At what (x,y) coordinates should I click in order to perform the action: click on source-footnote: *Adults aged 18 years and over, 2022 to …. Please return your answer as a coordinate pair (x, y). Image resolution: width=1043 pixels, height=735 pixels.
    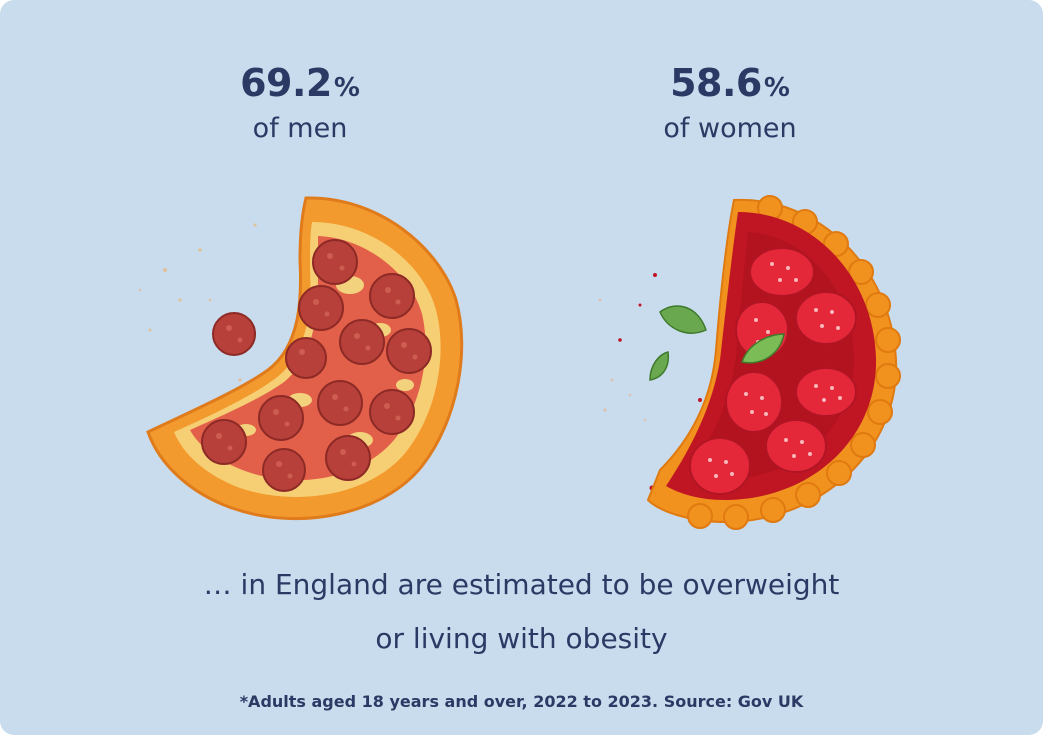
    Looking at the image, I should click on (521, 701).